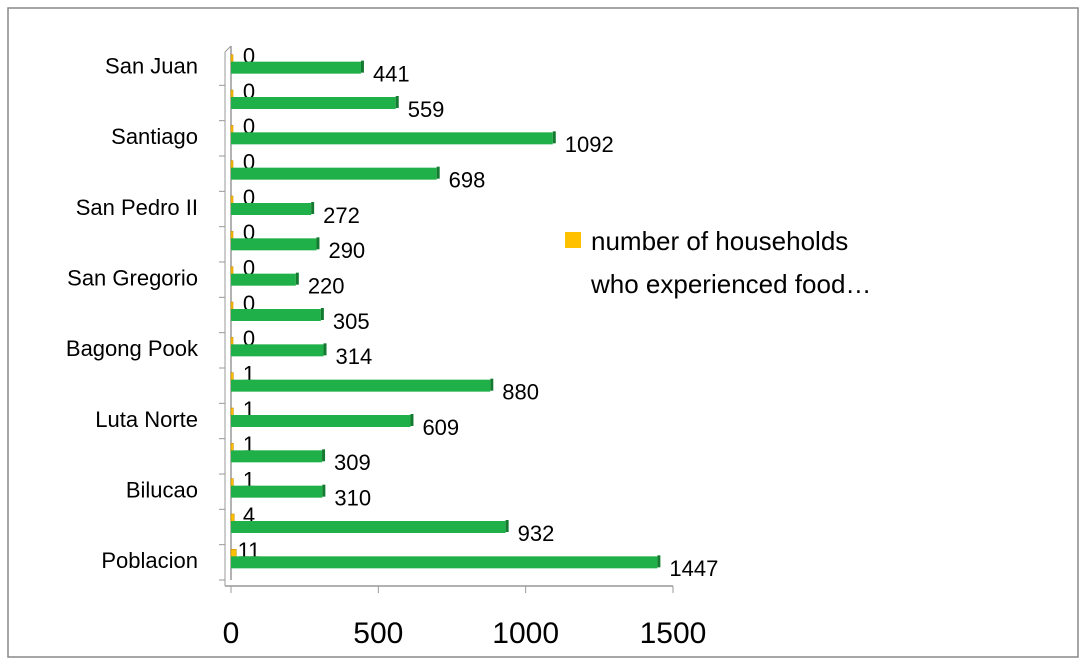 This screenshot has width=1086, height=665. What do you see at coordinates (162, 489) in the screenshot?
I see `y-tick-label: Bilucao` at bounding box center [162, 489].